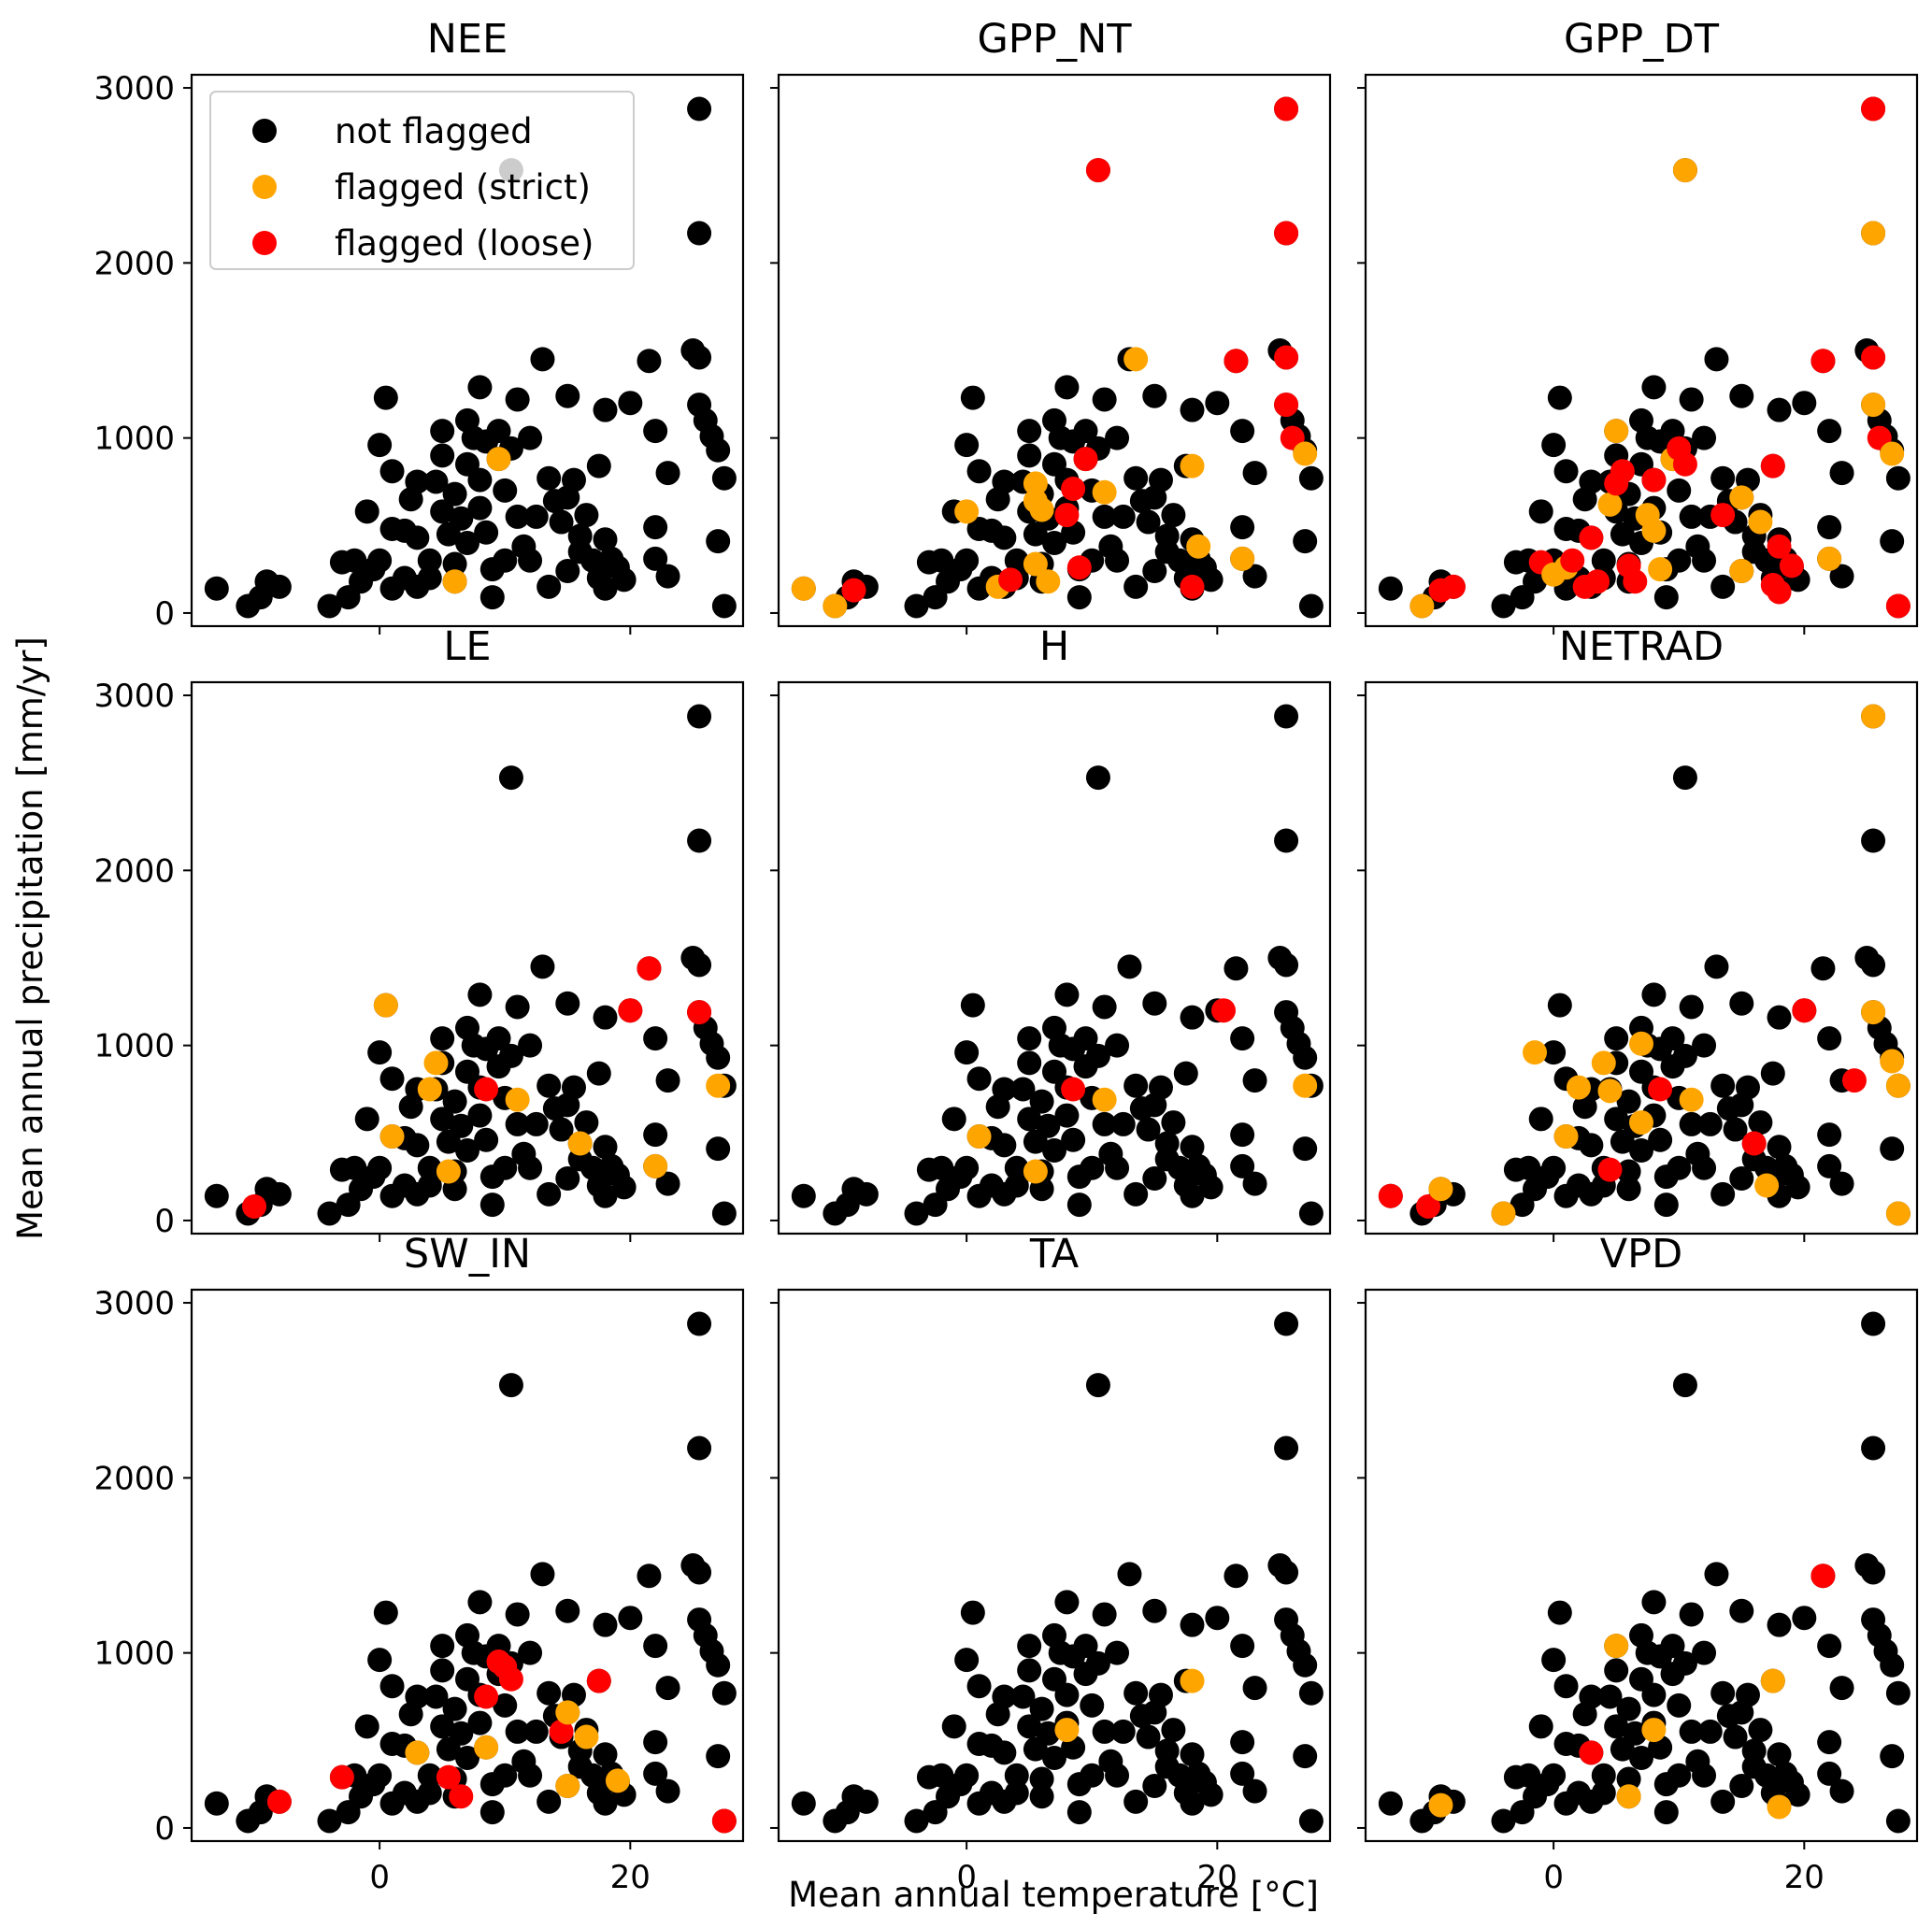 Image resolution: width=1932 pixels, height=1928 pixels. Describe the element at coordinates (1057, 1572) in the screenshot. I see `points-ta` at that location.